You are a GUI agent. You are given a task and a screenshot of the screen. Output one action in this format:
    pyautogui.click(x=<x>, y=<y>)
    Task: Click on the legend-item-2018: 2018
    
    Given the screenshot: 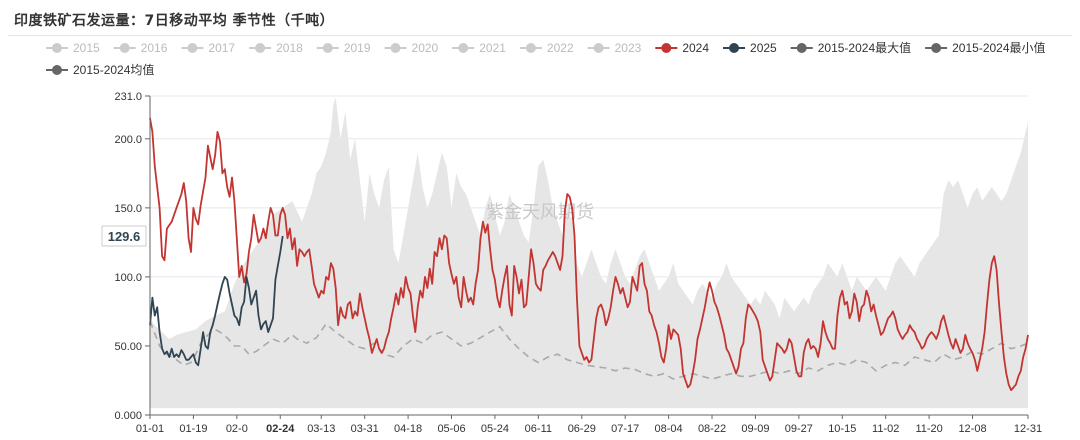 What is the action you would take?
    pyautogui.click(x=276, y=48)
    